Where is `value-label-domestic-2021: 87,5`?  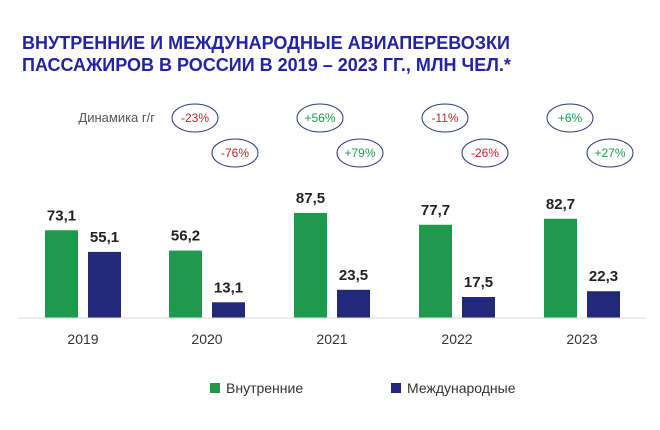 value-label-domestic-2021: 87,5 is located at coordinates (310, 198).